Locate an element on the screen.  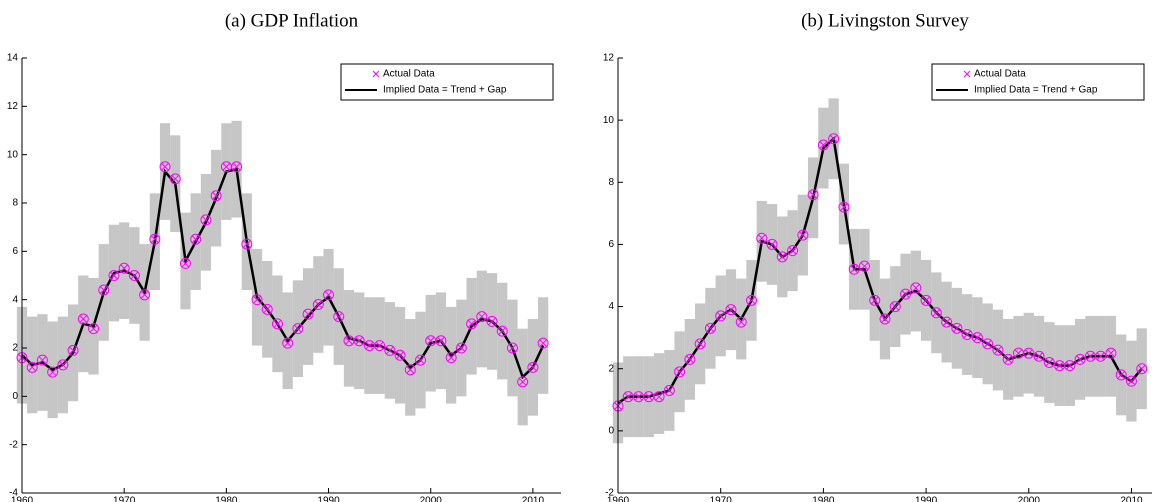
y-tick-label: 2 is located at coordinates (611, 368).